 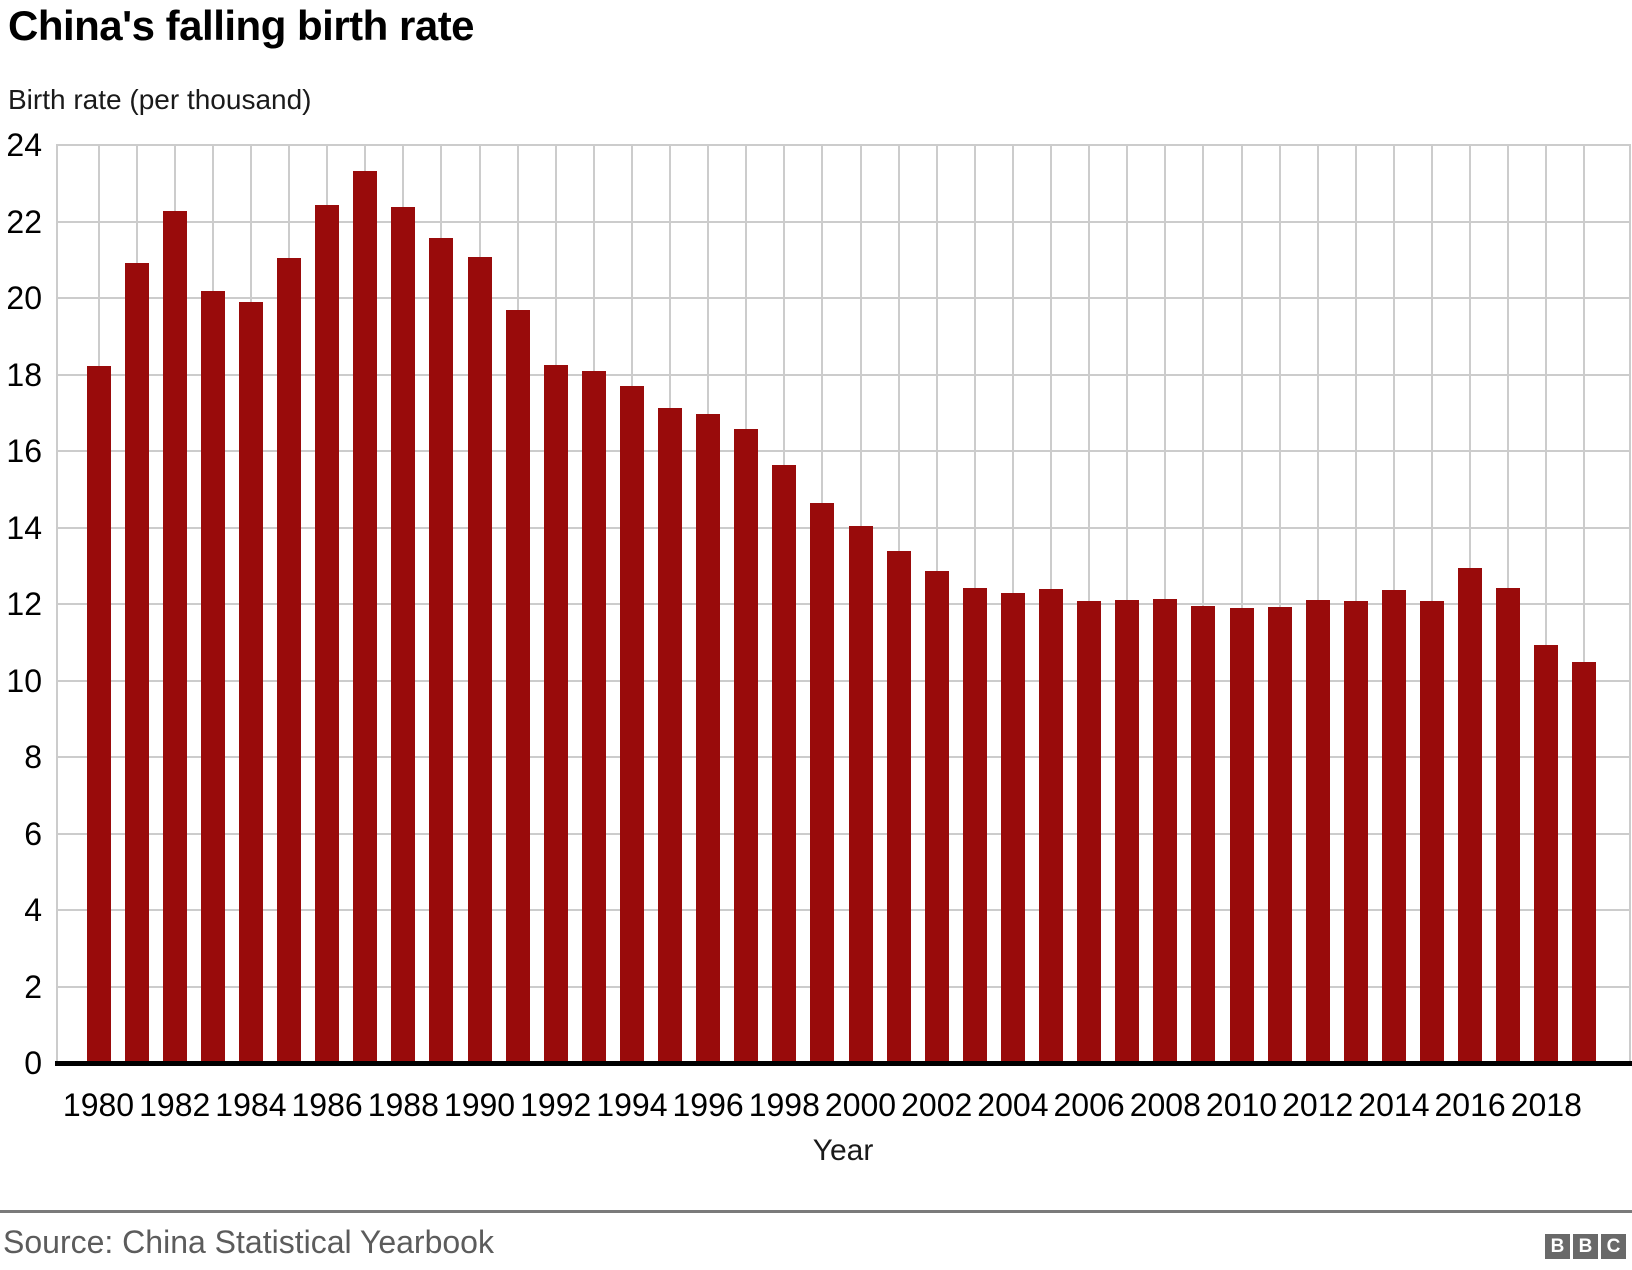 What do you see at coordinates (1089, 1105) in the screenshot?
I see `x-tick-label: 2006` at bounding box center [1089, 1105].